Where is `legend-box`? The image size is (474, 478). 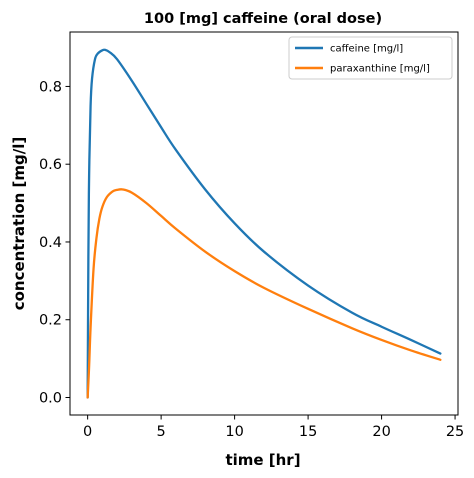
legend-box is located at coordinates (370, 58).